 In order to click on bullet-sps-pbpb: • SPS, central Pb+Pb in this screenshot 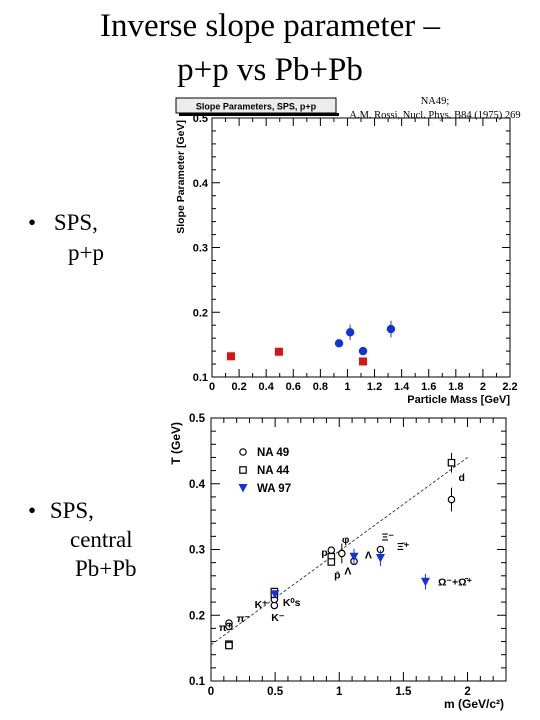, I will do `click(82, 539)`.